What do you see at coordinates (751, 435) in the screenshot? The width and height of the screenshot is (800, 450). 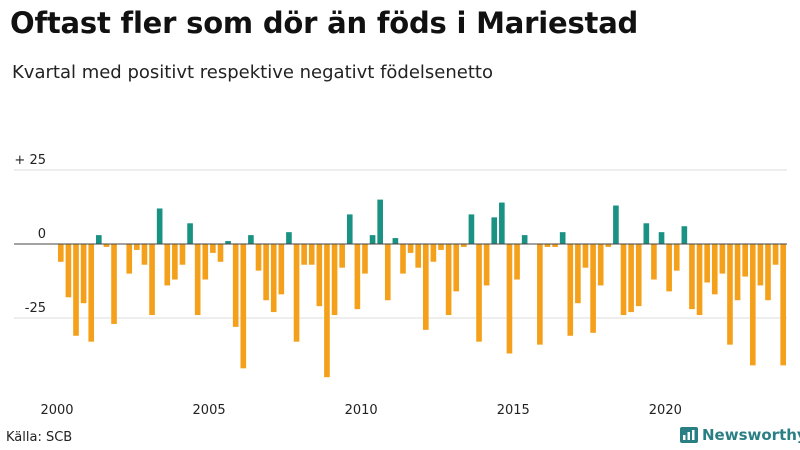 I see `brand-name: Newsworthy` at bounding box center [751, 435].